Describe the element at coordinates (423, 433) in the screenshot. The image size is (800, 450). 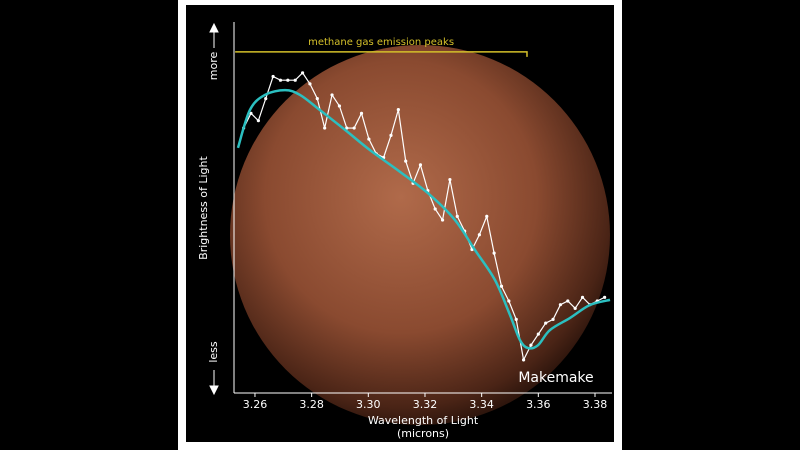
I see `x-axis-unit: (microns)` at that location.